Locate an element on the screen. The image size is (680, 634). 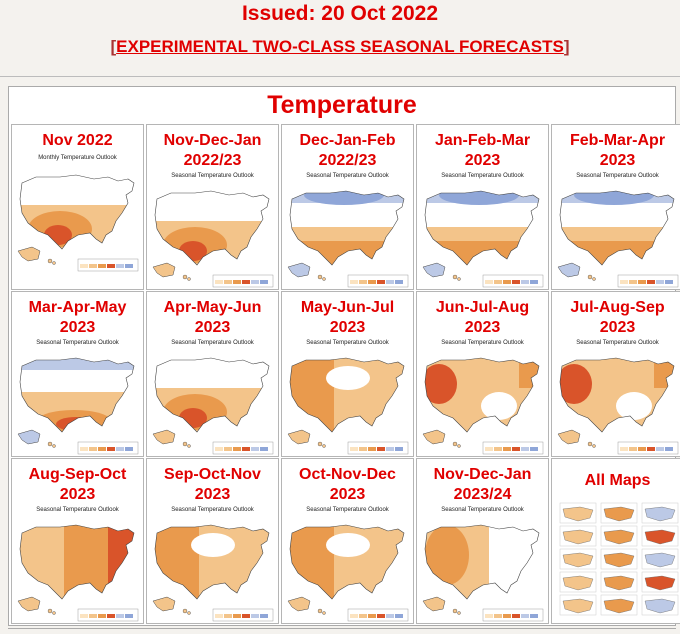
period-label: Feb-Mar-Apr 2023 is located at coordinates (616, 151).